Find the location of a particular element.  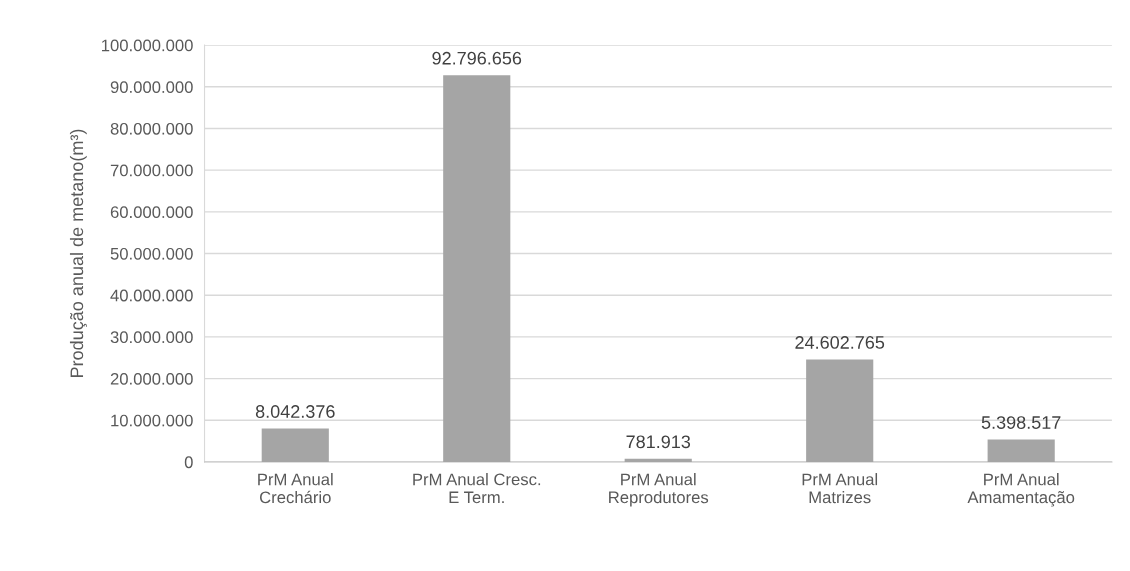

x-tick-label: PrM Anual Crechário is located at coordinates (295, 488).